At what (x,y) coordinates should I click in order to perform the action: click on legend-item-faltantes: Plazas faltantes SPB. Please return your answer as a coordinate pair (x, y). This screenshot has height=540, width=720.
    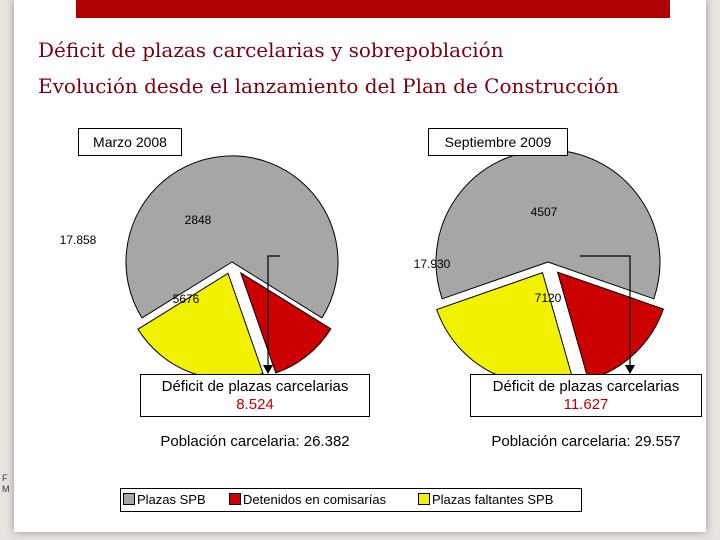
    Looking at the image, I should click on (485, 499).